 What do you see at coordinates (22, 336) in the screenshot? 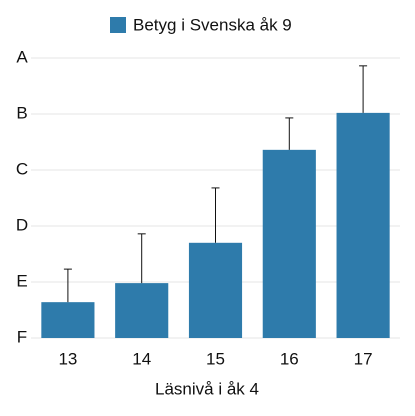
I see `y-tick-label: F` at bounding box center [22, 336].